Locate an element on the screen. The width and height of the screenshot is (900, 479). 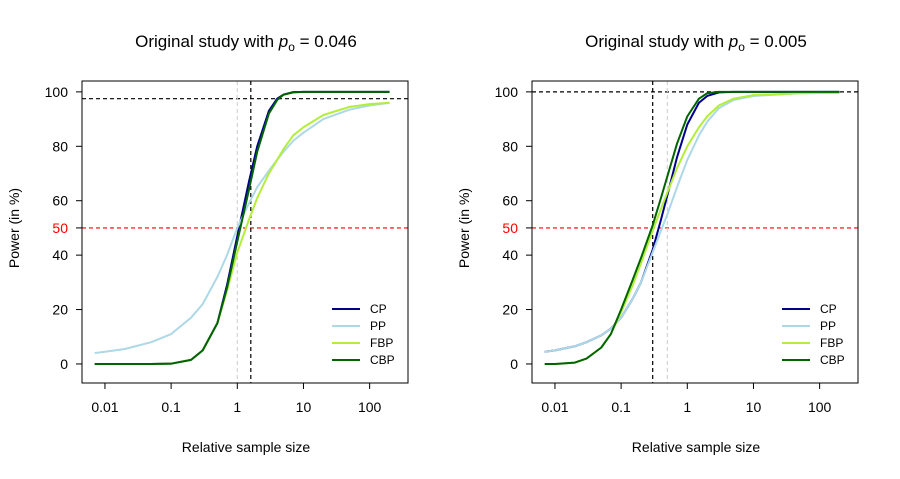
chart-title: Original study with po = 0.046 is located at coordinates (246, 43).